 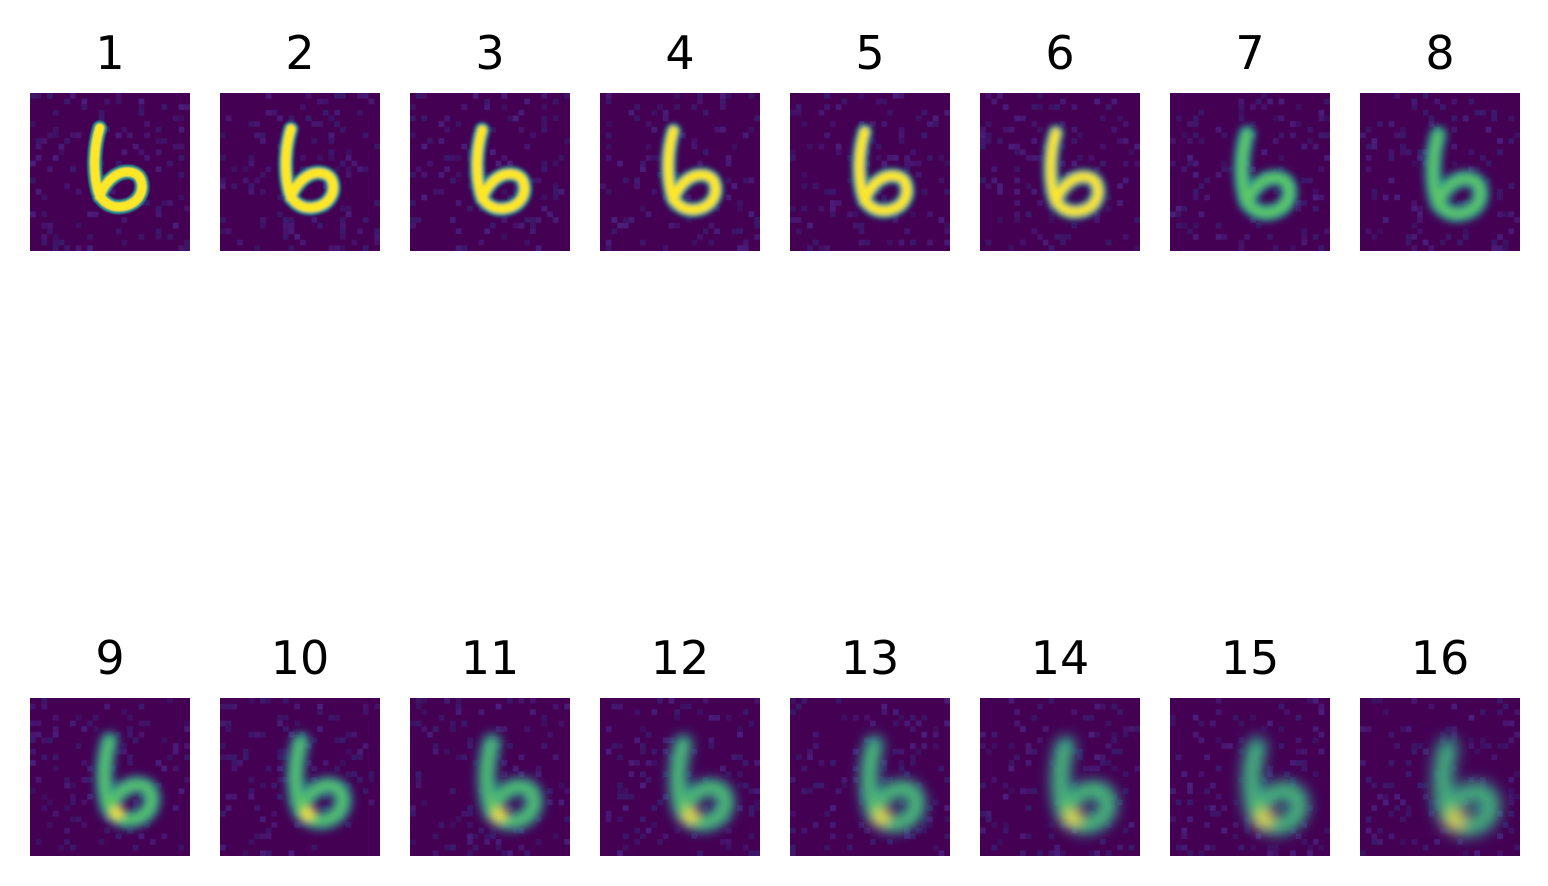 I want to click on panel-title: 1, so click(x=110, y=53).